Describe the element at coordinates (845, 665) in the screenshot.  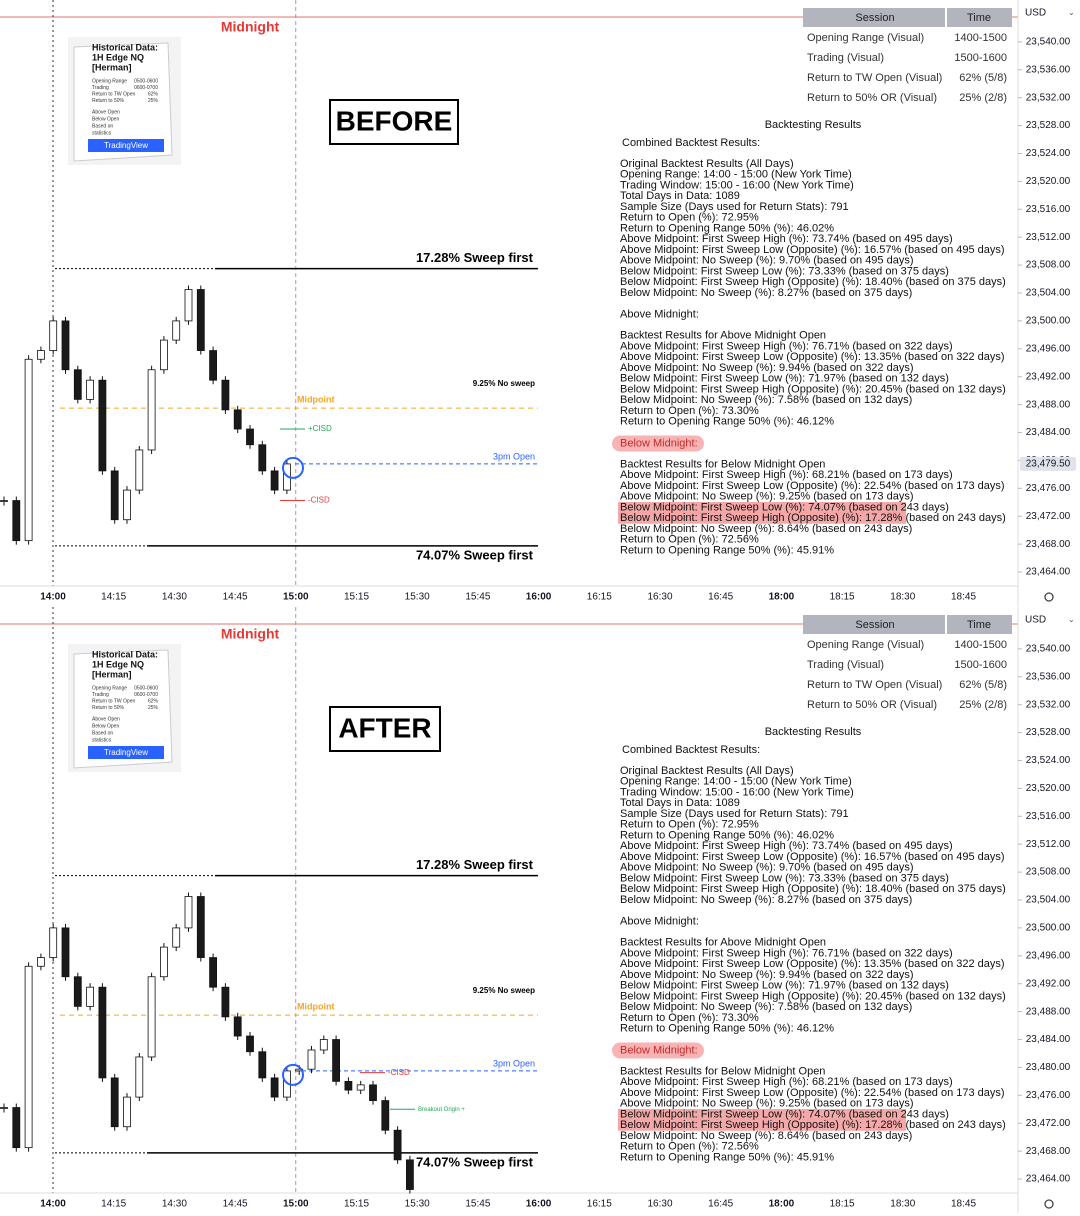
I see `table-cell: Trading (Visual)` at that location.